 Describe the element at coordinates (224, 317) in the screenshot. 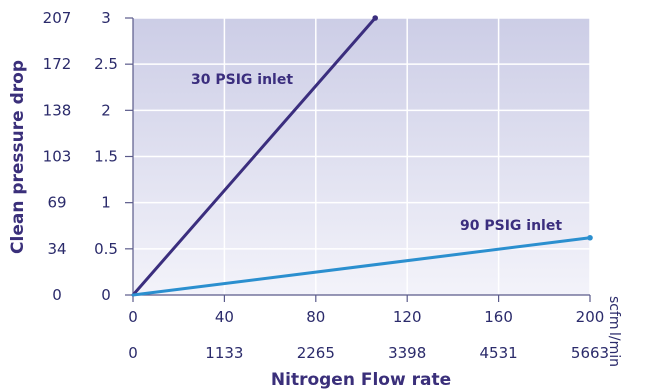

I see `x-tick-label: 40` at that location.